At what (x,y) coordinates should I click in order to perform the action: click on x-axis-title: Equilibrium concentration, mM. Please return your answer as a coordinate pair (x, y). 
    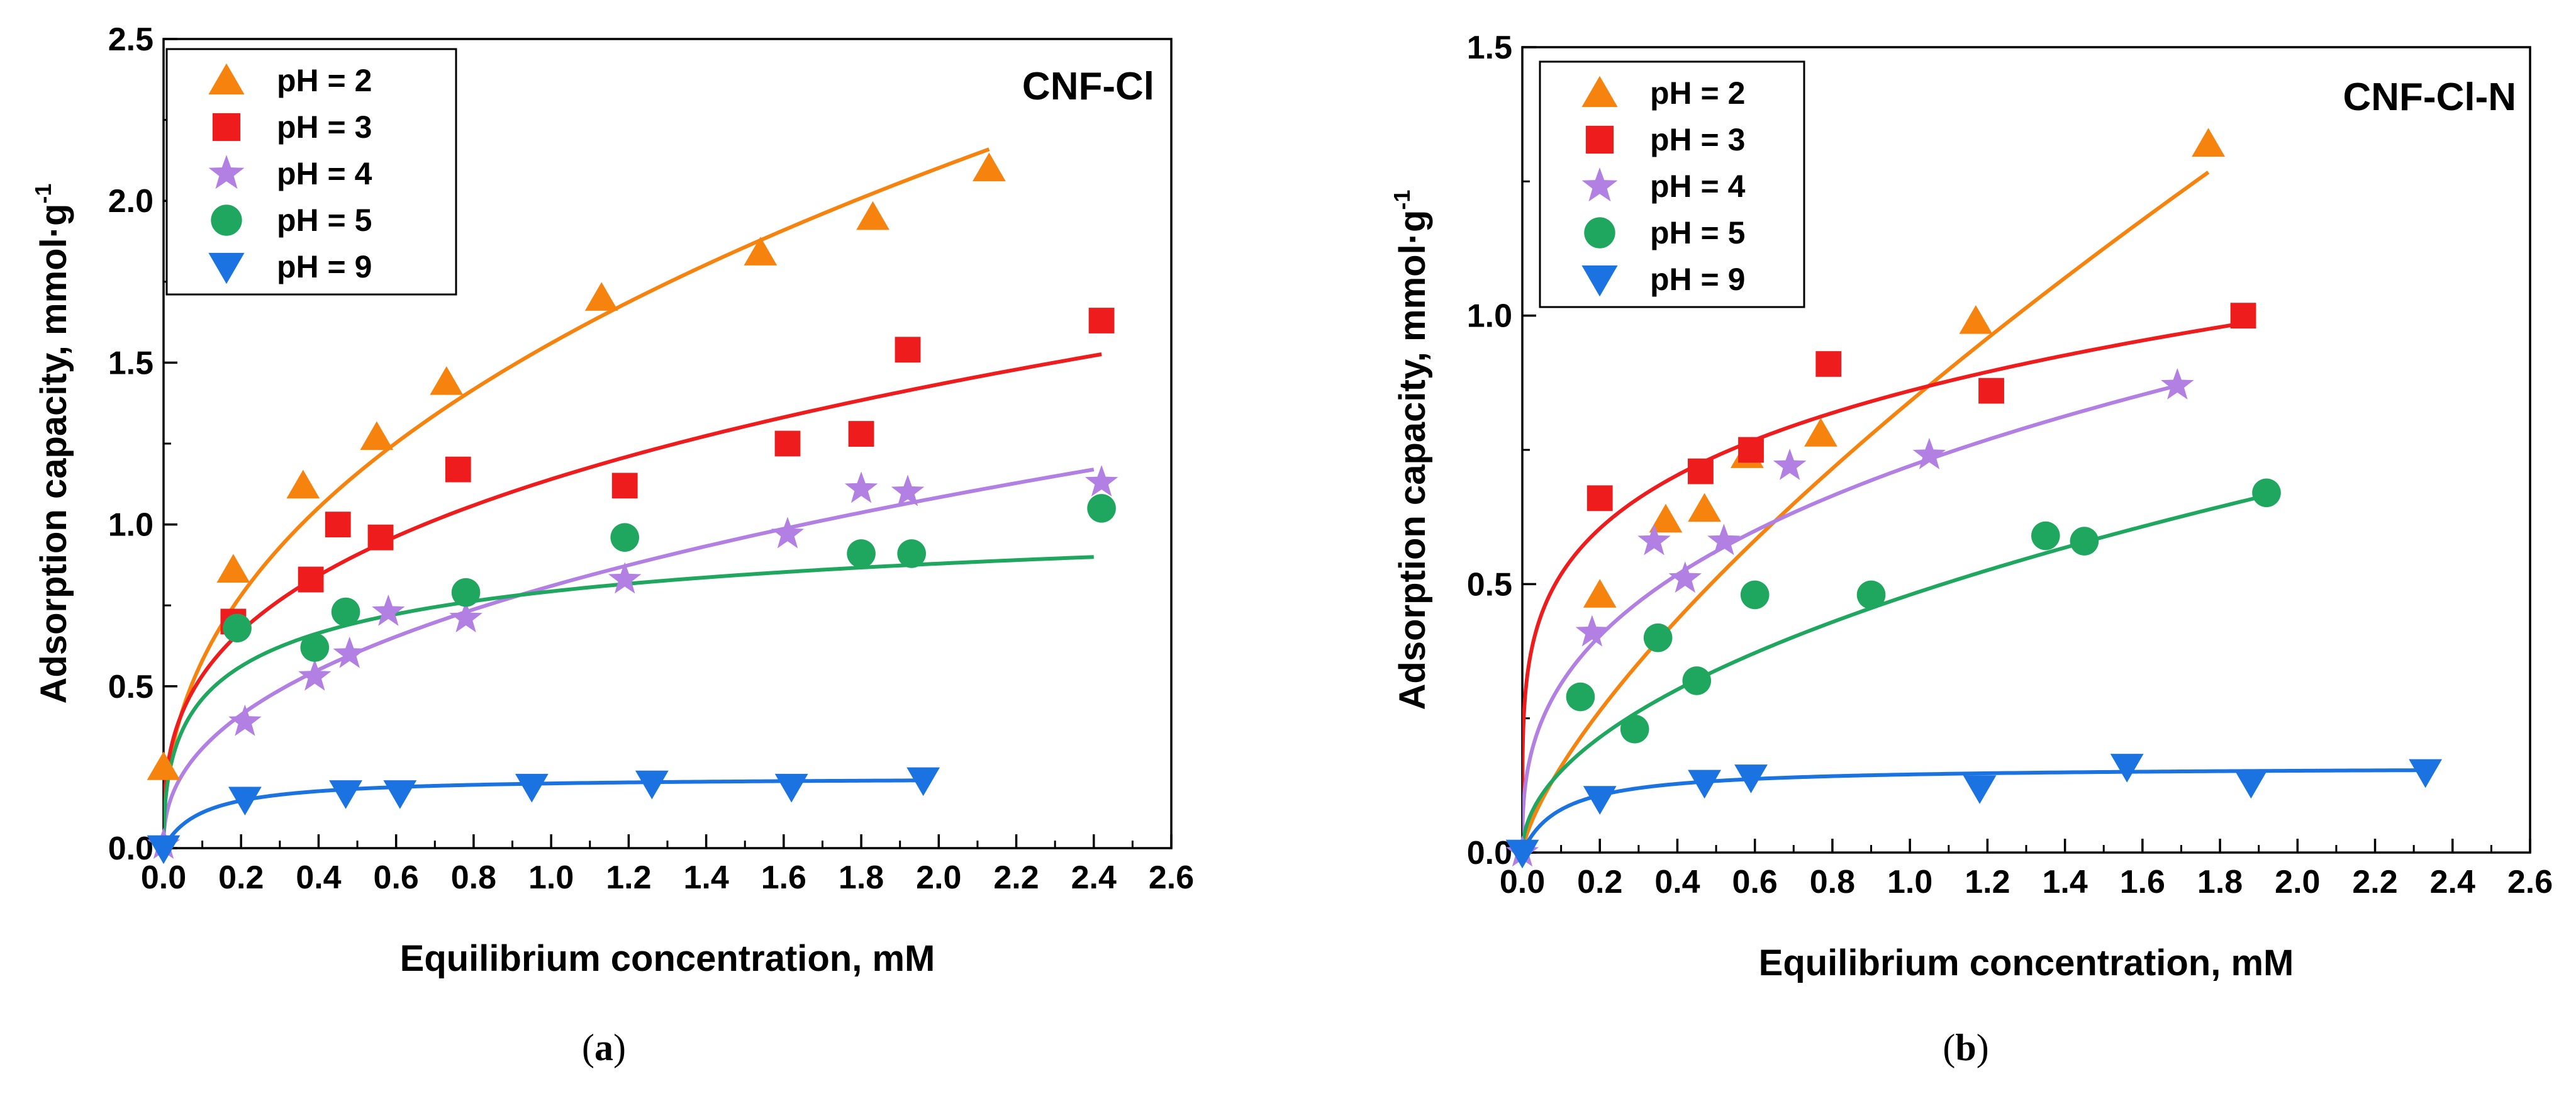
    Looking at the image, I should click on (667, 958).